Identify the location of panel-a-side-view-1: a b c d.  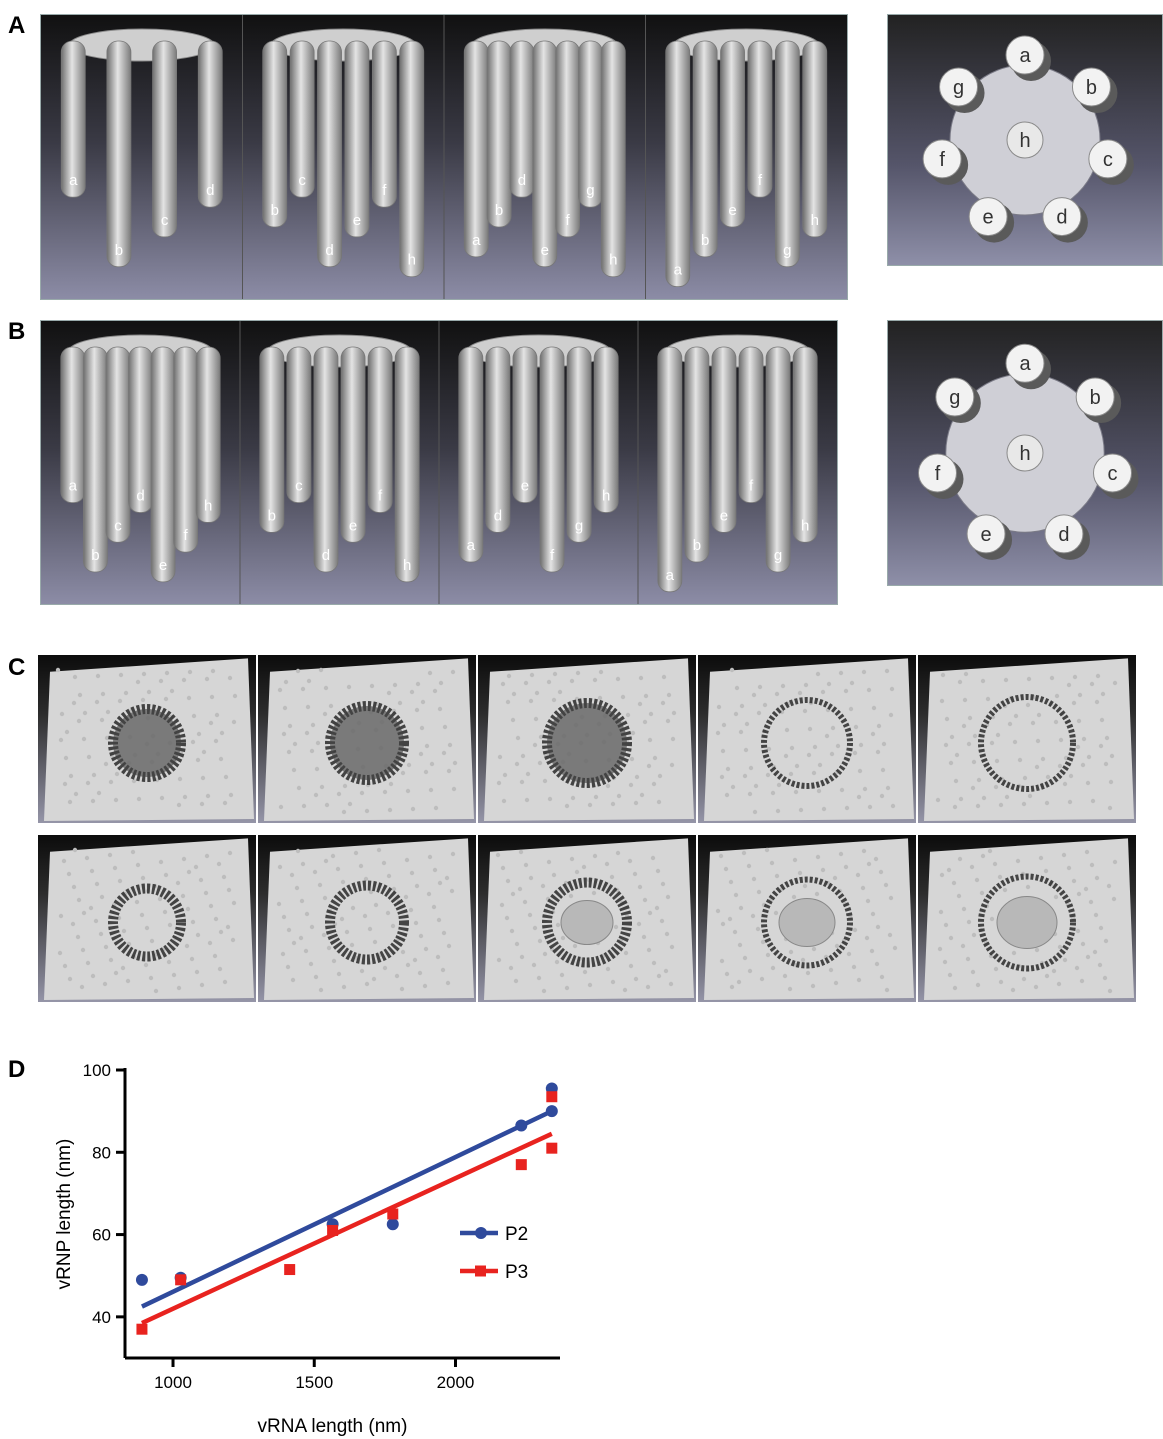
(141, 148).